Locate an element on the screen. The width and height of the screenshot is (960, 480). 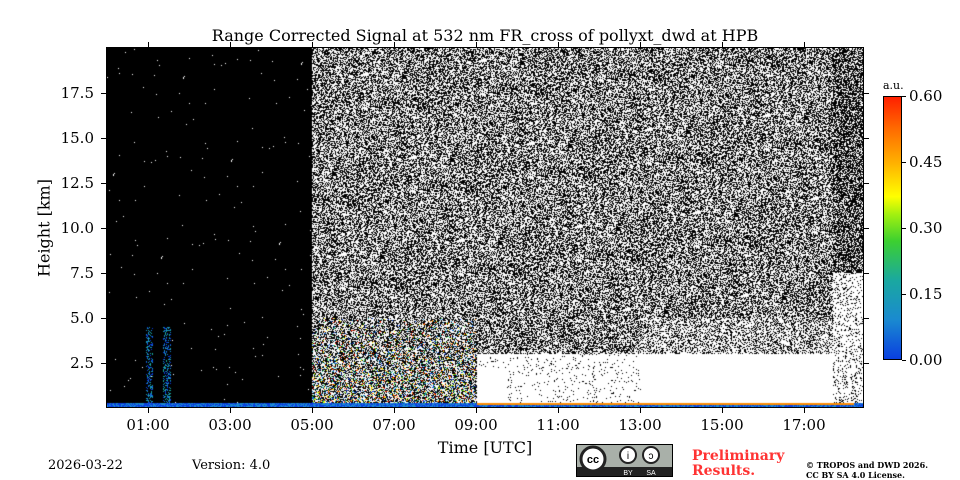
svg-text: cc is located at coordinates (593, 460).